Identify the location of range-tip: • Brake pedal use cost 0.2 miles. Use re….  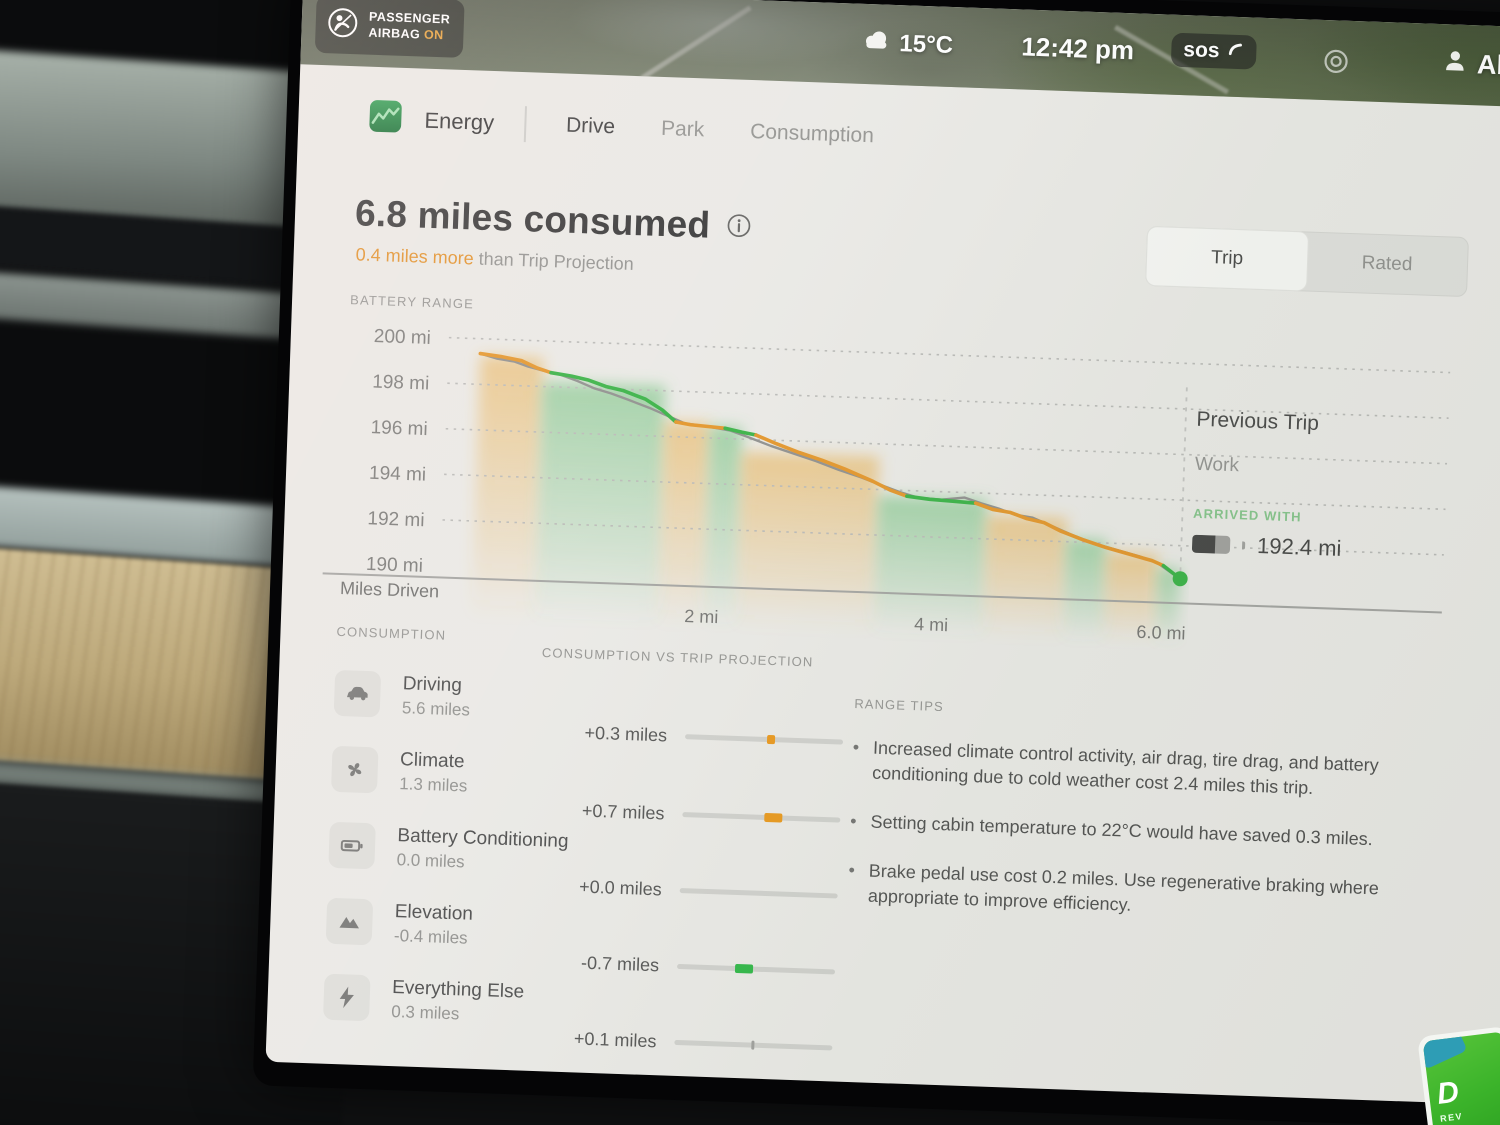
(1114, 887).